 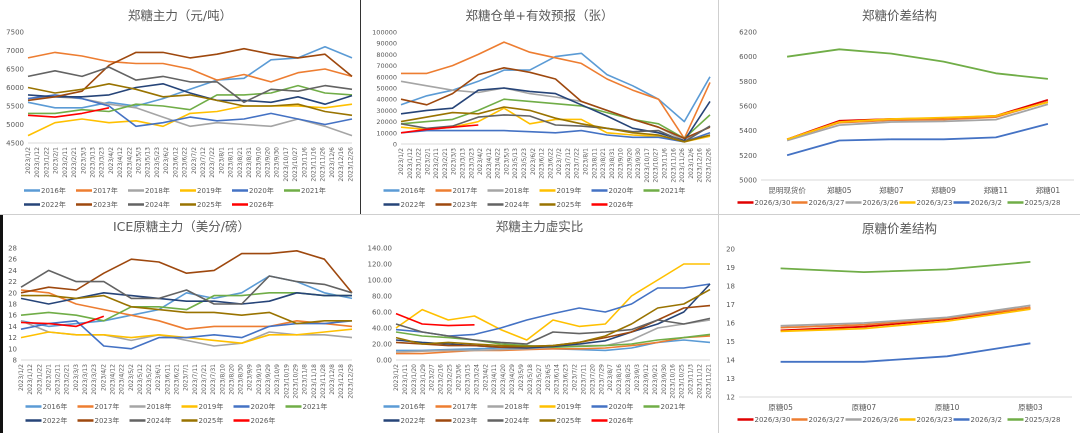 I want to click on x-tick-label: 2023/1/2, so click(x=401, y=161).